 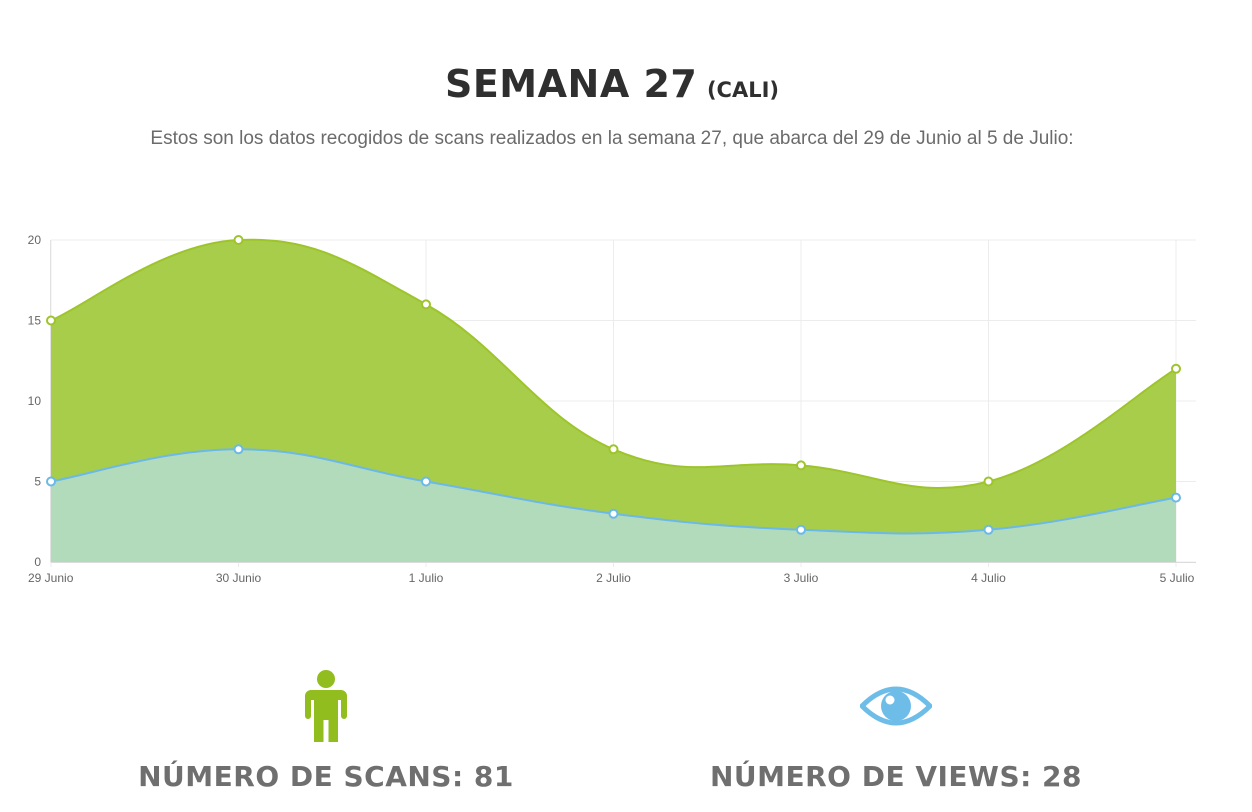 I want to click on views-count-label: NÚMERO DE VIEWS: 28, so click(x=896, y=776).